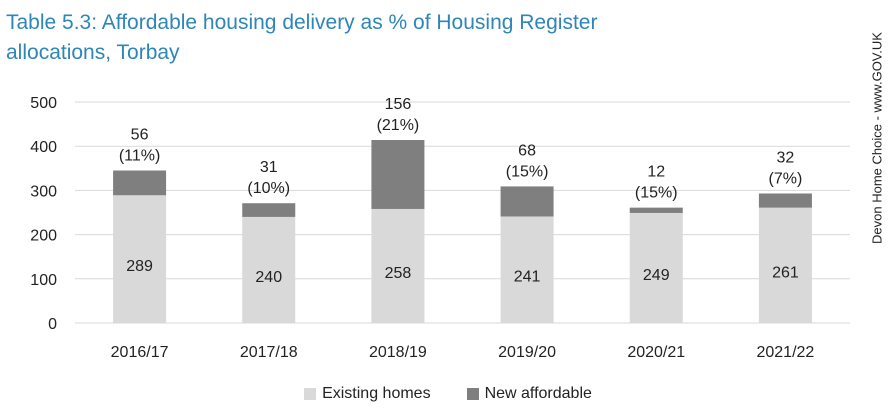  What do you see at coordinates (140, 156) in the screenshot?
I see `data-label-pct: (11%)` at bounding box center [140, 156].